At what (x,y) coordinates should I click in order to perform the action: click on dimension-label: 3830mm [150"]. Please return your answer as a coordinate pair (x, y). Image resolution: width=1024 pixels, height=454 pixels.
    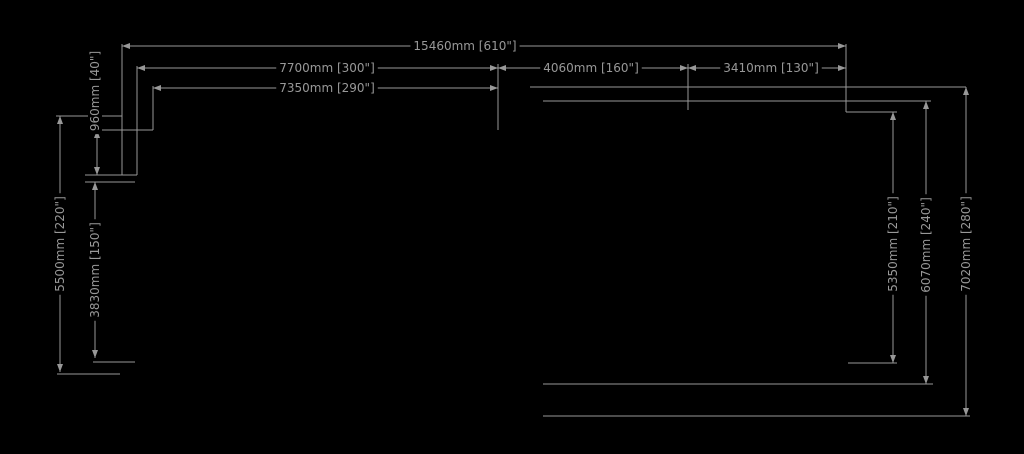
    Looking at the image, I should click on (95, 270).